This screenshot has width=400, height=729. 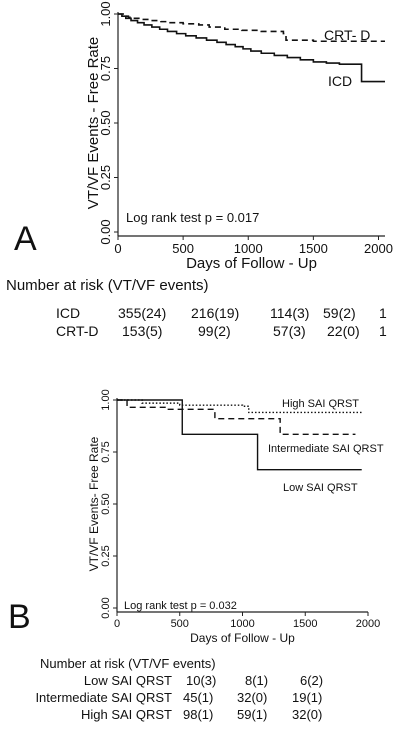 What do you see at coordinates (290, 313) in the screenshot?
I see `risk-value: 114(3)` at bounding box center [290, 313].